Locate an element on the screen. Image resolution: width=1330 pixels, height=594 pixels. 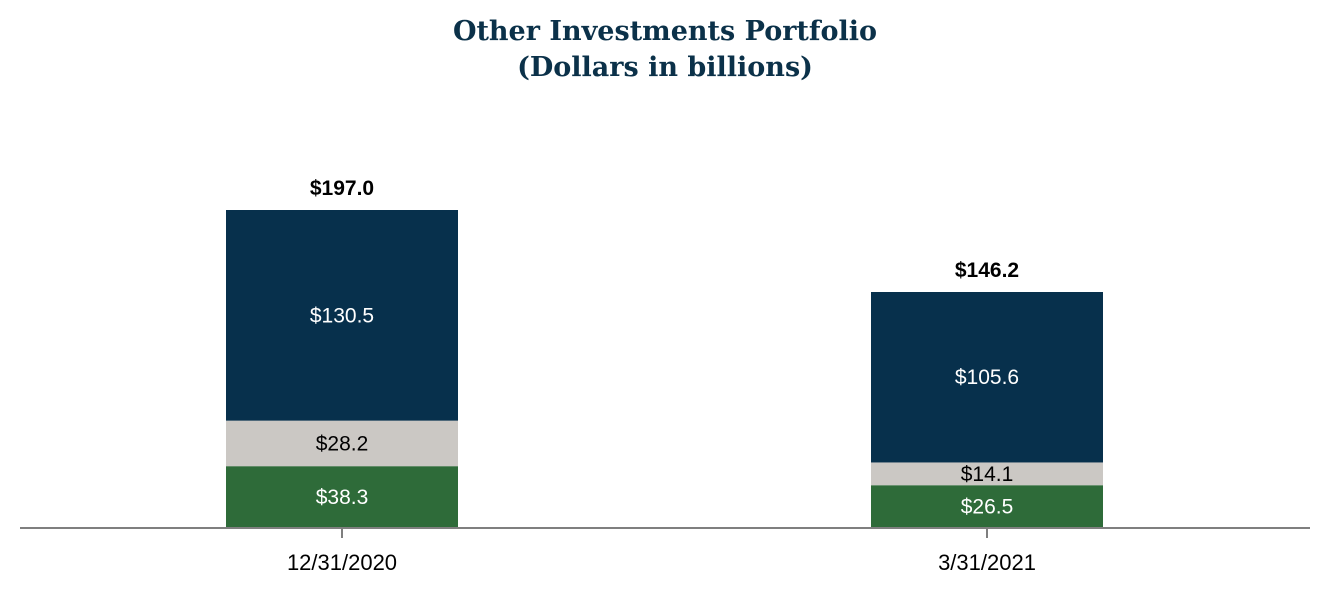
total-value-label: $197.0 is located at coordinates (342, 188).